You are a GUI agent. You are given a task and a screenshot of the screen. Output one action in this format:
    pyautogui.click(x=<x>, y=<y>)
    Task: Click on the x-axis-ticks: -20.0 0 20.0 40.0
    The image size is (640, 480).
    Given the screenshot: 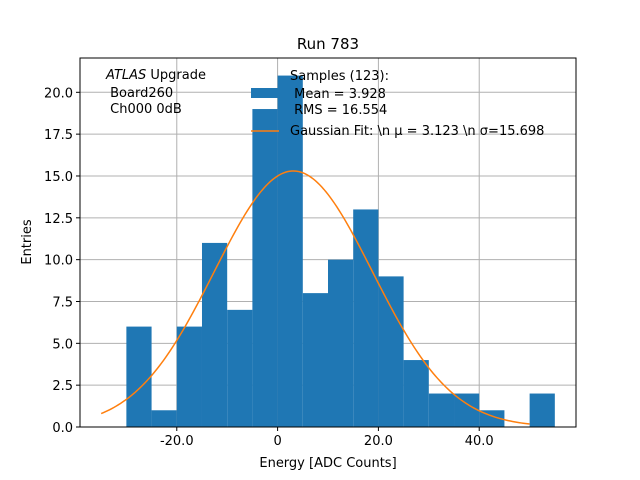 What is the action you would take?
    pyautogui.click(x=327, y=438)
    